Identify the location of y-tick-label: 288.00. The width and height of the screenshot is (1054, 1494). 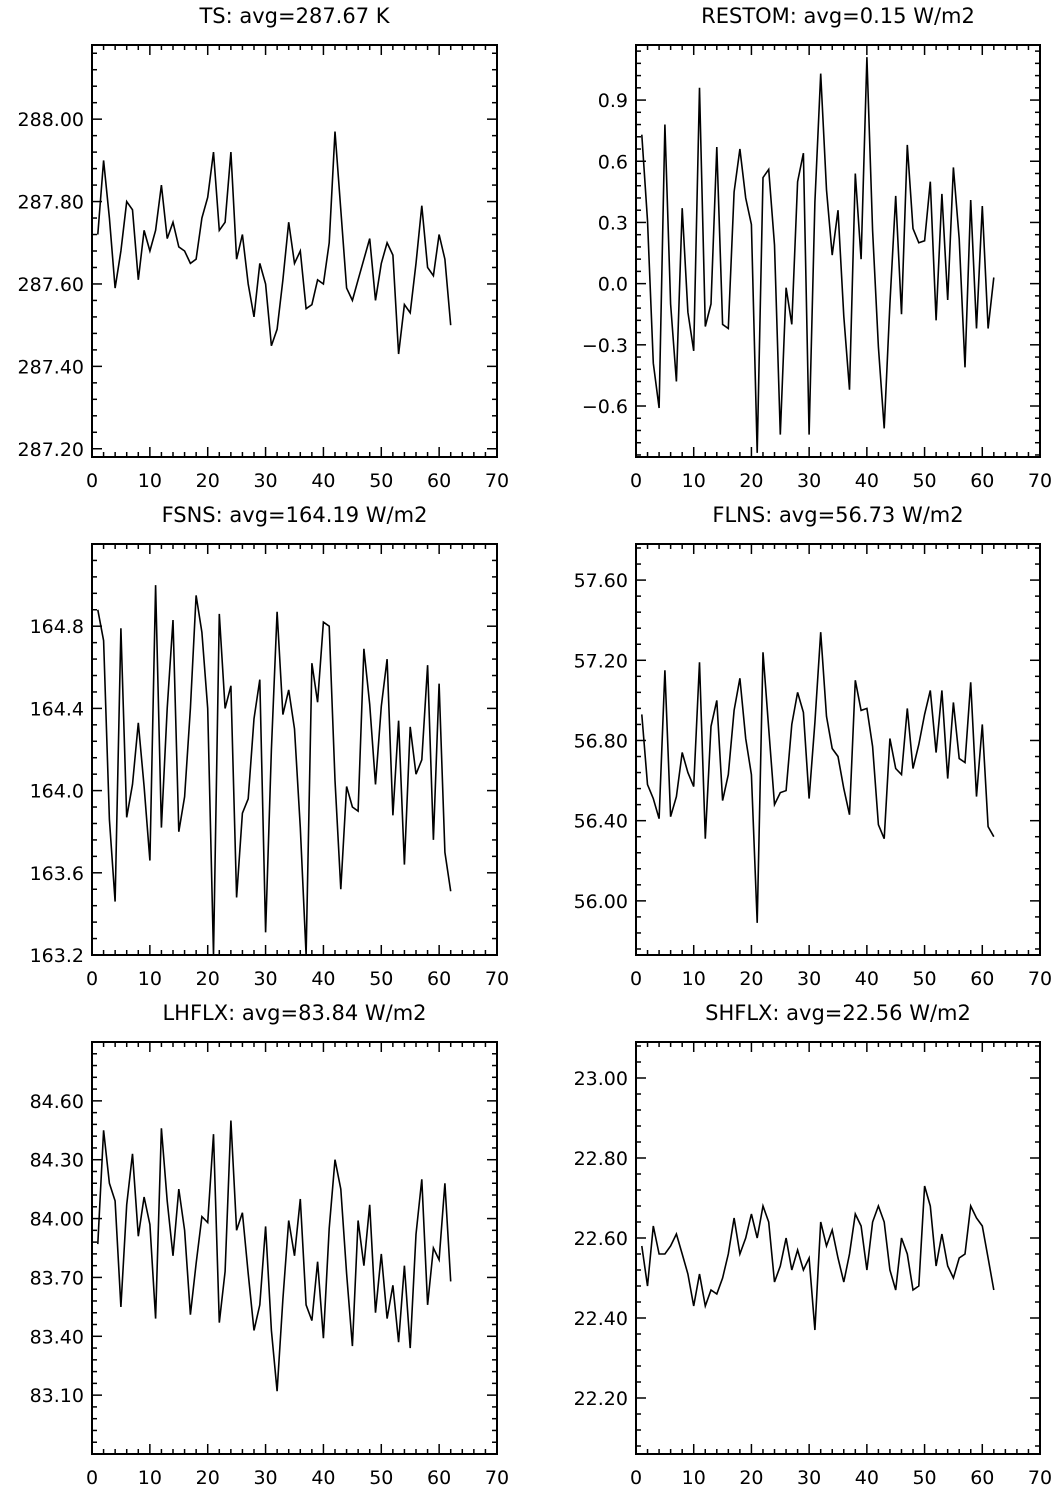
(51, 120).